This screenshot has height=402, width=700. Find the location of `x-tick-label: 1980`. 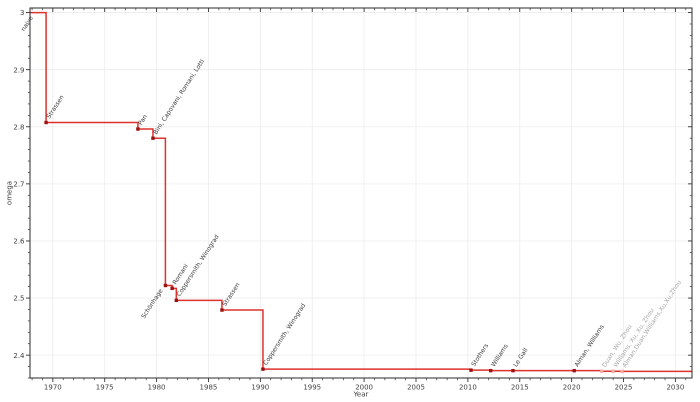

x-tick-label: 1980 is located at coordinates (157, 388).